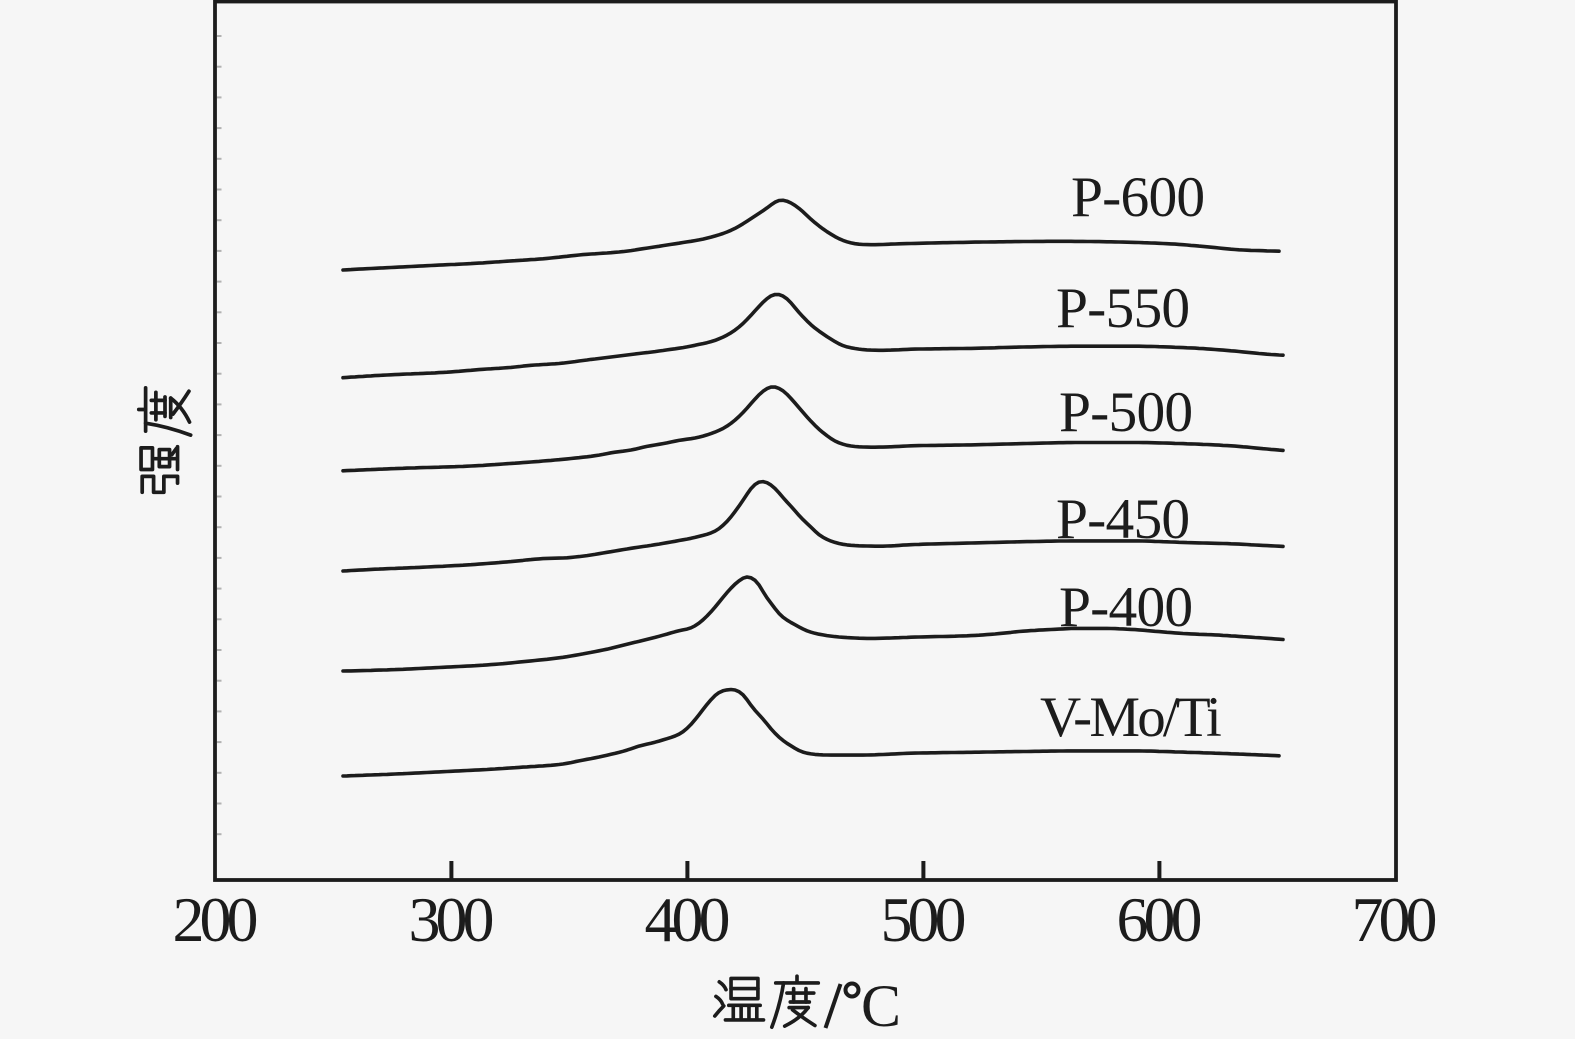  What do you see at coordinates (1125, 412) in the screenshot?
I see `svg-text: P-500` at bounding box center [1125, 412].